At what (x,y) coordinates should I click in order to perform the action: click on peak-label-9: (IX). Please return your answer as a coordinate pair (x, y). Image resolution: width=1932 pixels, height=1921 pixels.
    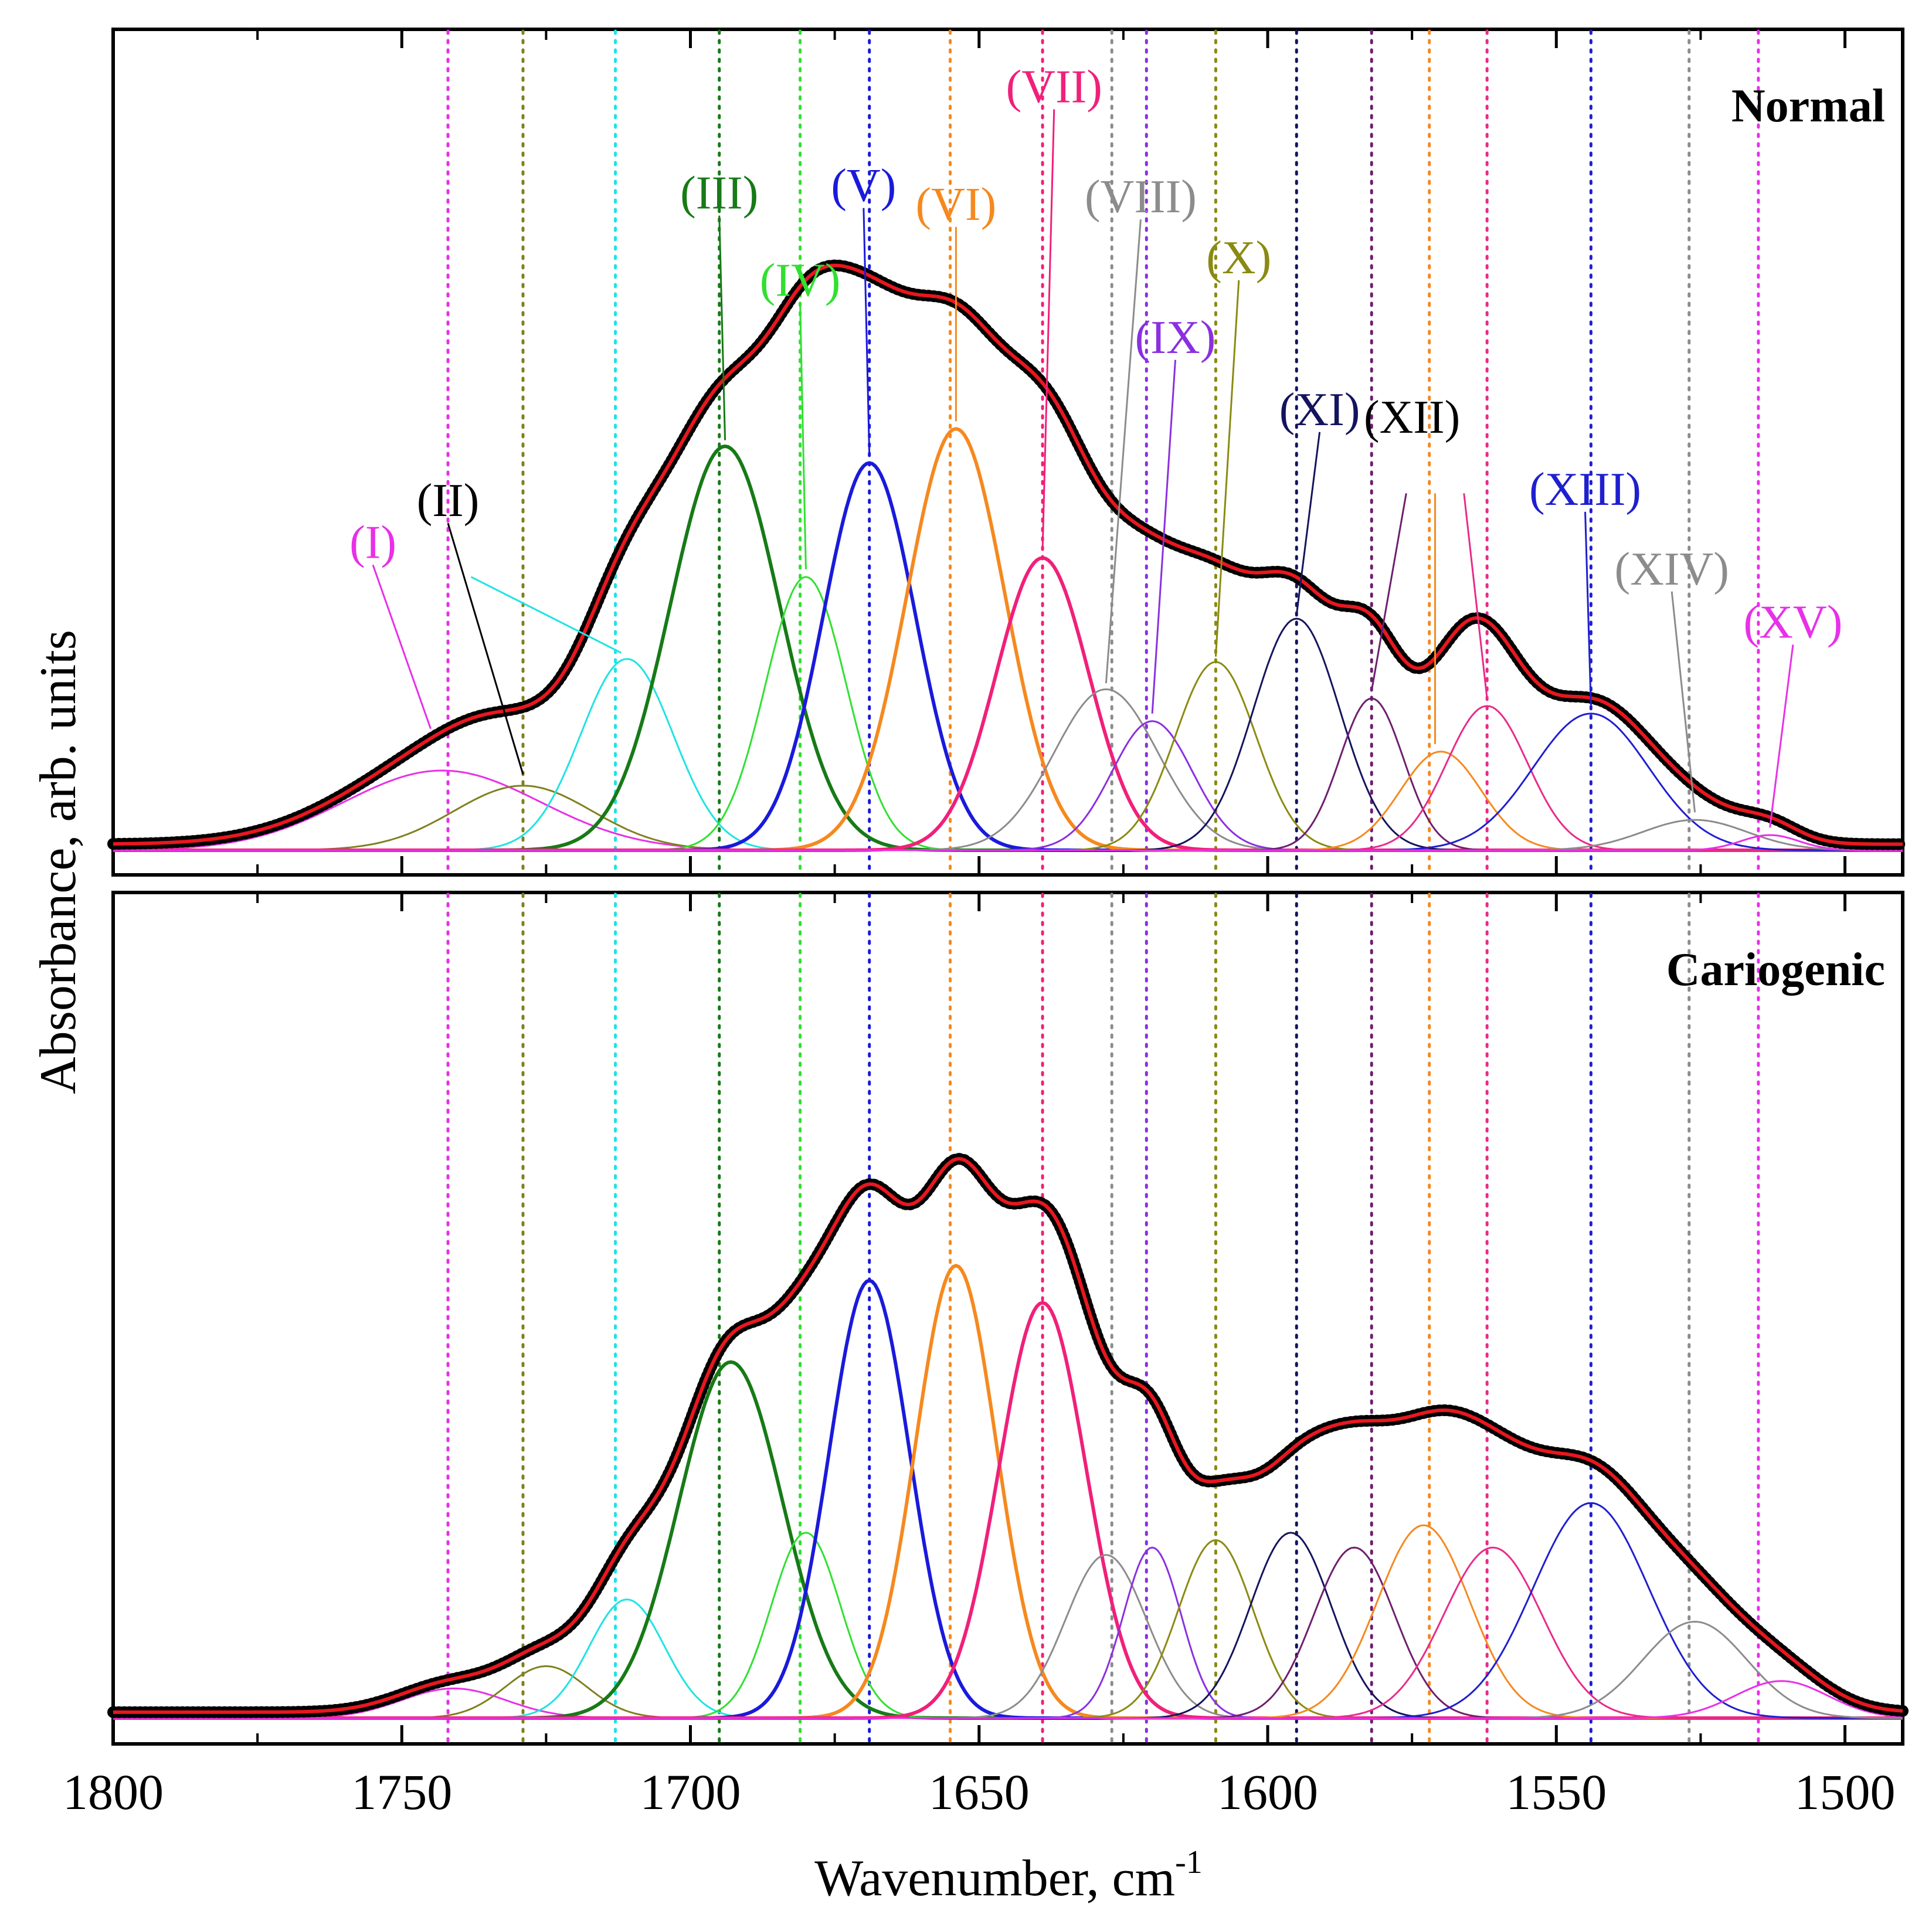
    Looking at the image, I should click on (1175, 338).